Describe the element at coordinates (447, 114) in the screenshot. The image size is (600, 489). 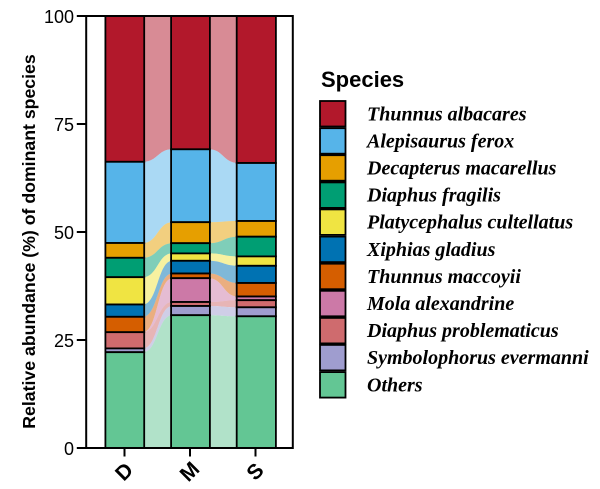
I see `svg-text: Thunnus albacares` at that location.